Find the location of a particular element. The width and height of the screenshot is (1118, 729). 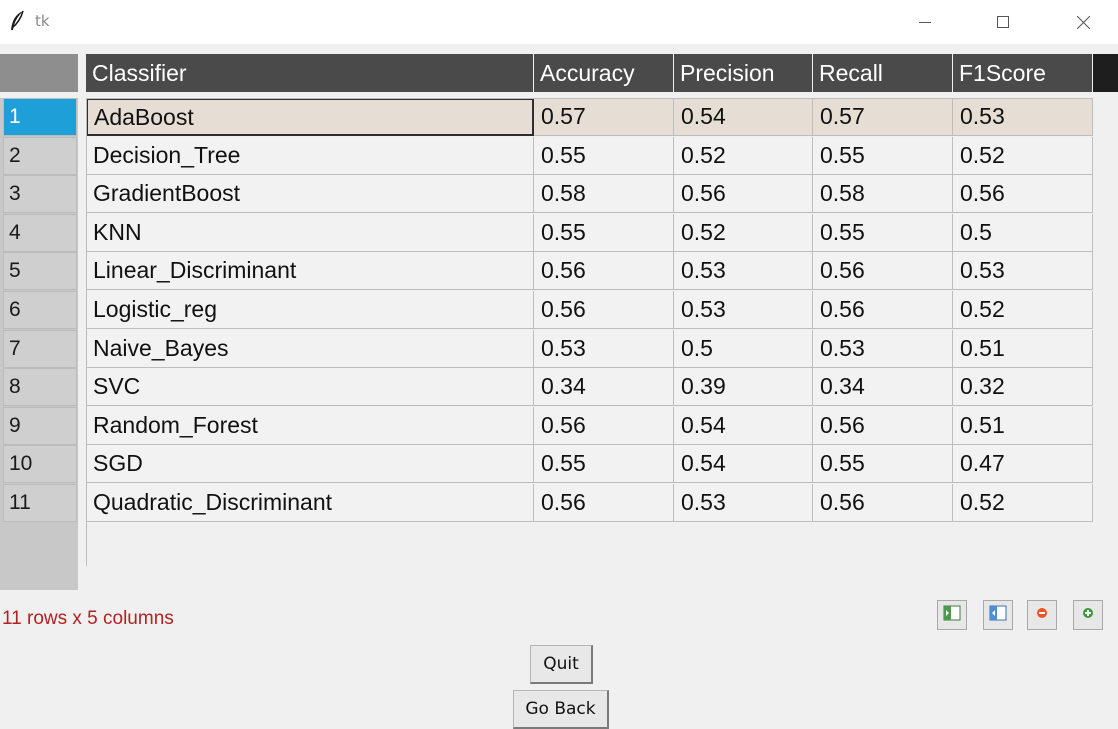

row-index: 11 is located at coordinates (40, 503).